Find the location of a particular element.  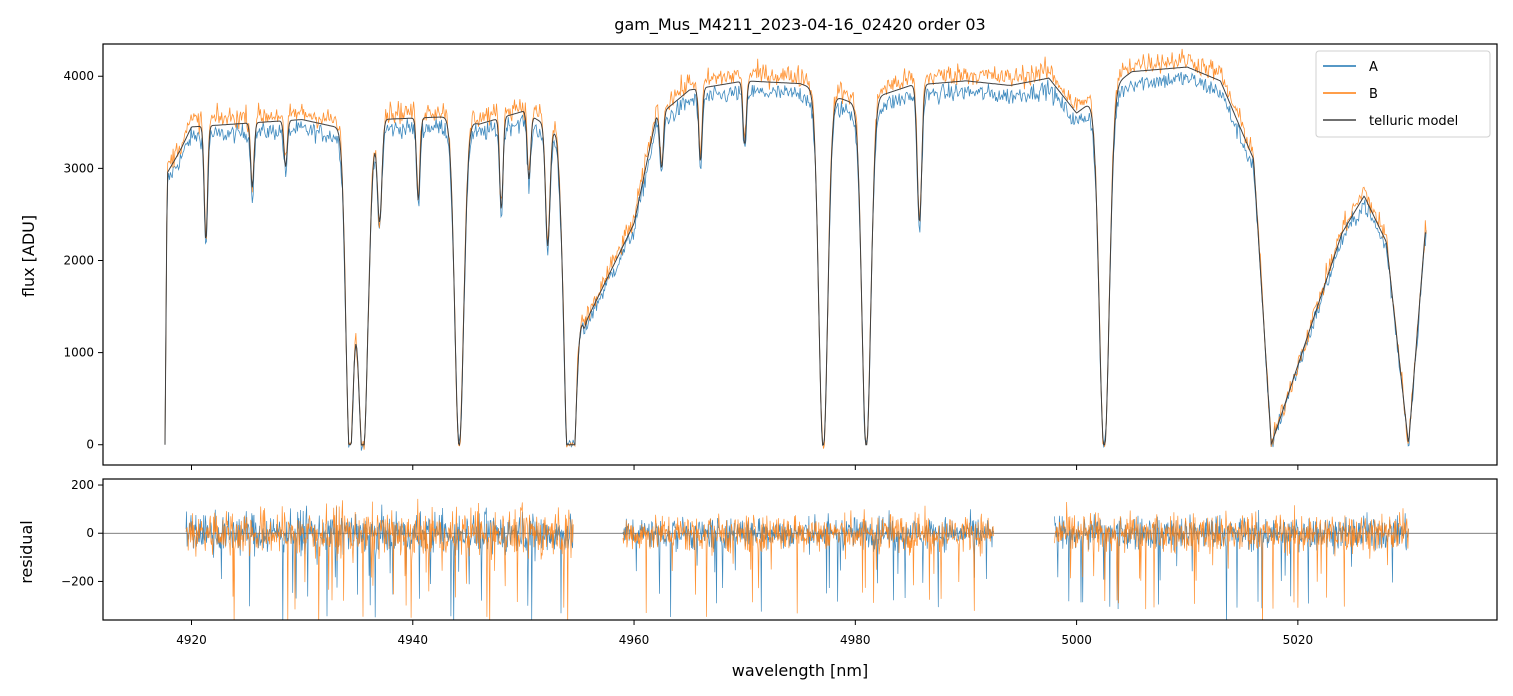

y-tick-label: −200 is located at coordinates (77, 581).